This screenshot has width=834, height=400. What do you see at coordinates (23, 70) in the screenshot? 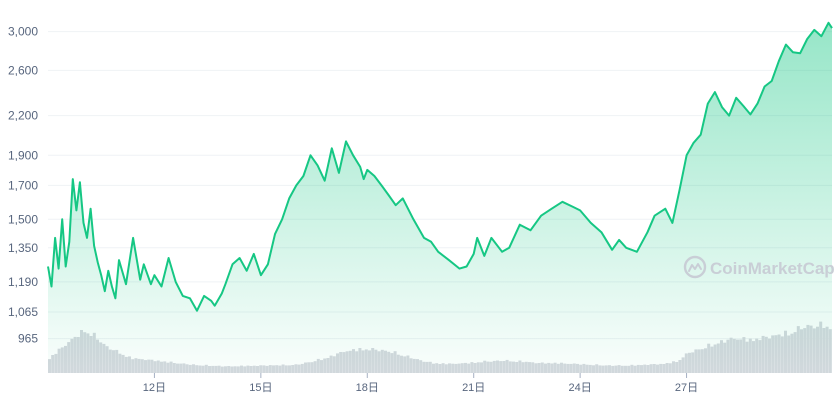
I see `y-tick-label: 2,600` at bounding box center [23, 70].